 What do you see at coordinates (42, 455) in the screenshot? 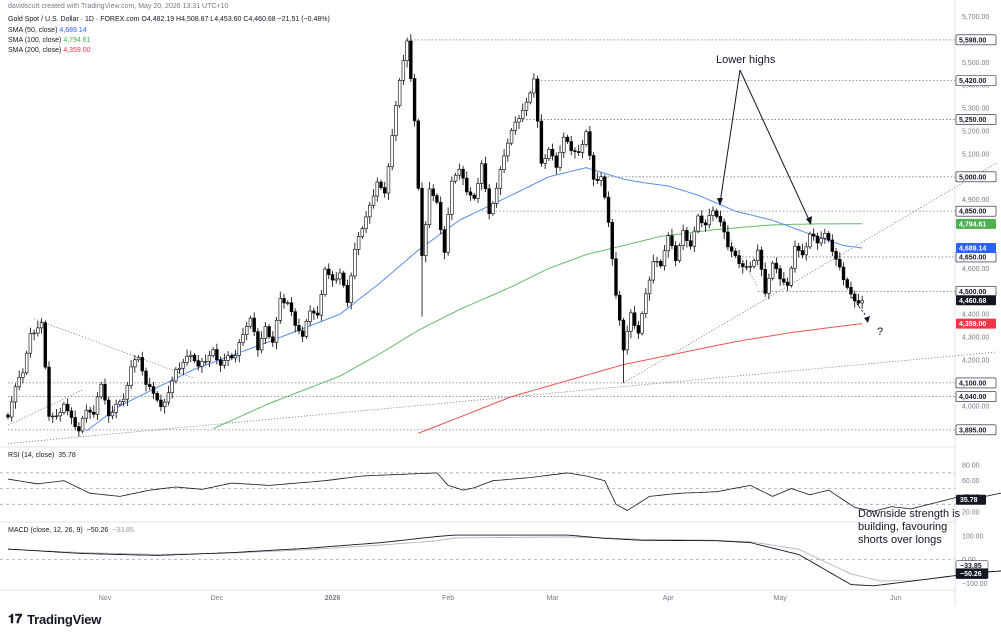
I see `rsi-legend: RSI (14, close) 35.78` at bounding box center [42, 455].